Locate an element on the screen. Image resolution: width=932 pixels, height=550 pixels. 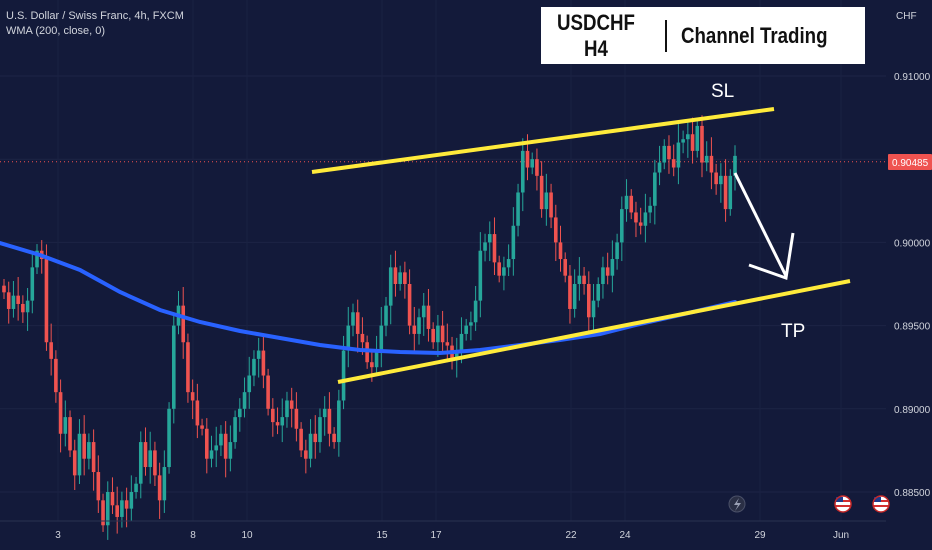
indicator-label: WMA (200, close, 0) is located at coordinates (56, 31).